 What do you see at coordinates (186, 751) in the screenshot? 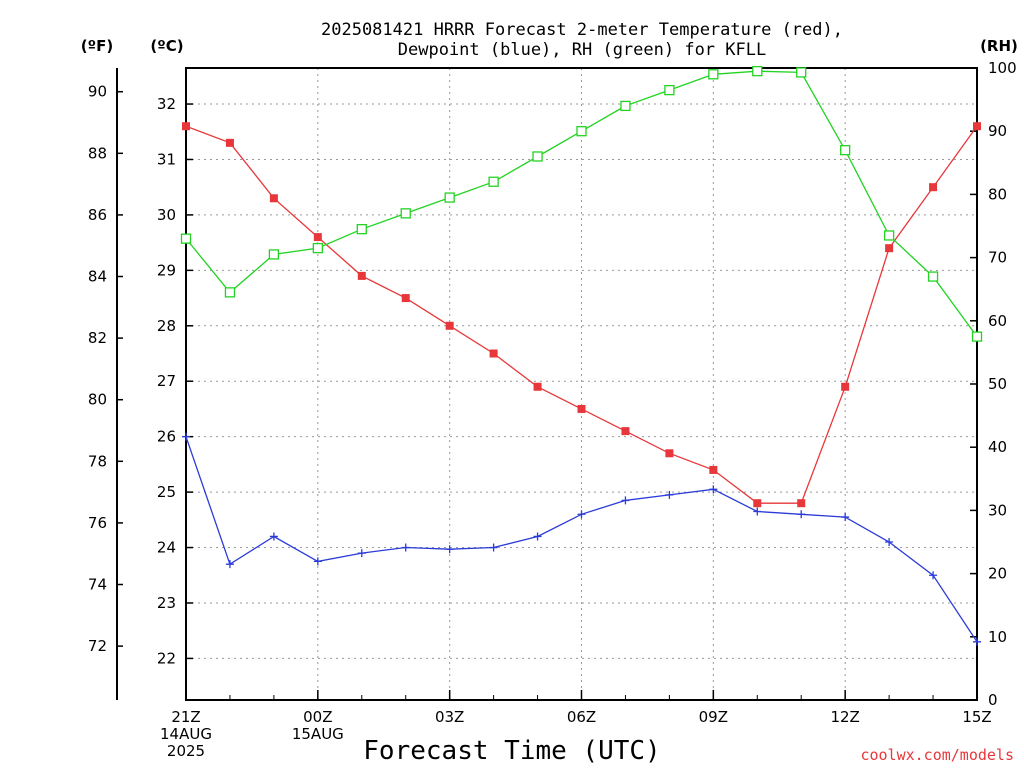
I see `x-tick-label: 2025` at bounding box center [186, 751].